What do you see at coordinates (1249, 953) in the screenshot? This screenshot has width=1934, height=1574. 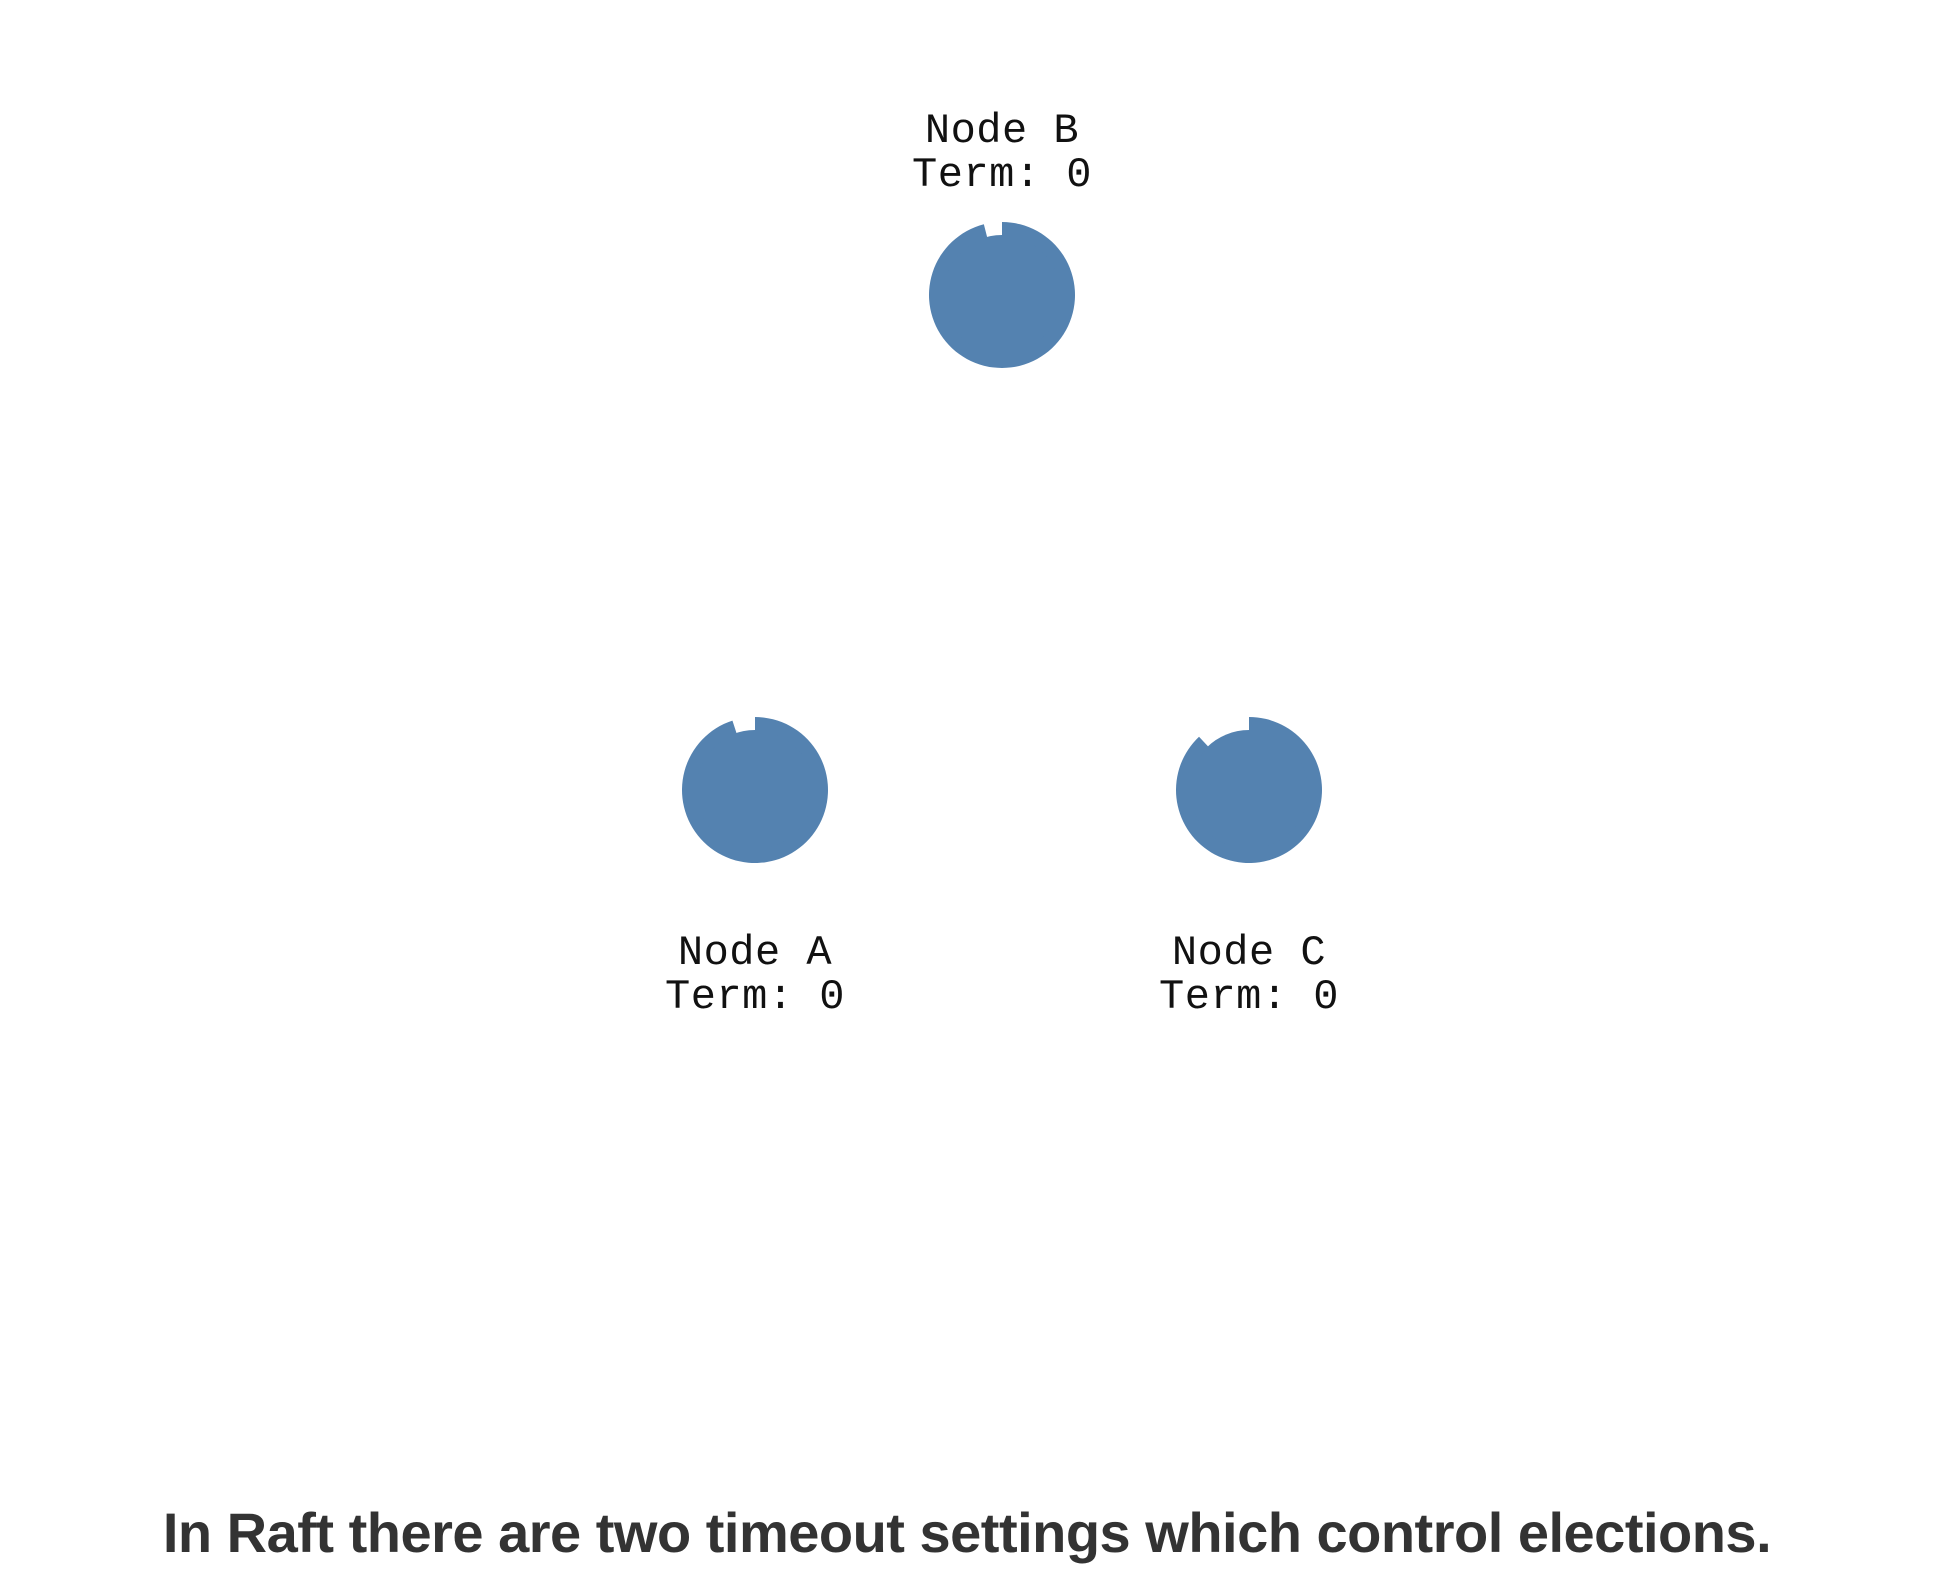 I see `node-c-name: Node C` at bounding box center [1249, 953].